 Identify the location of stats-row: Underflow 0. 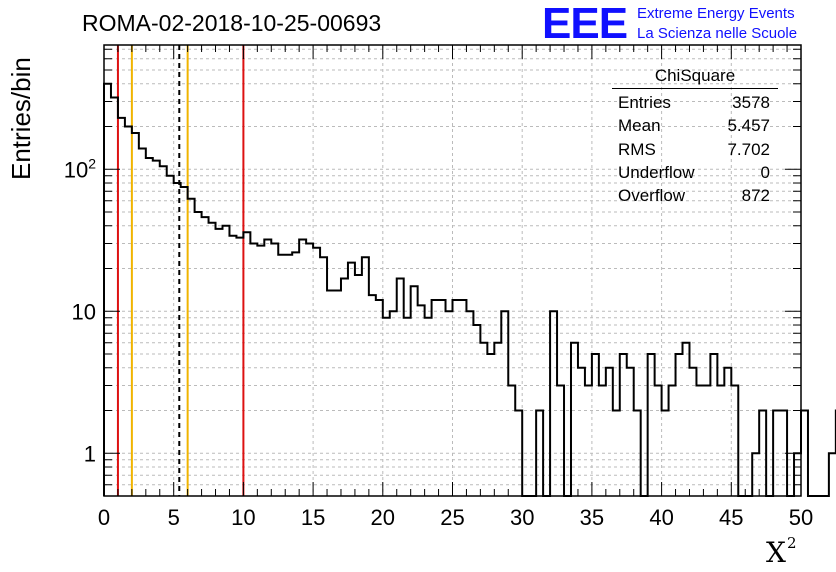
(695, 172).